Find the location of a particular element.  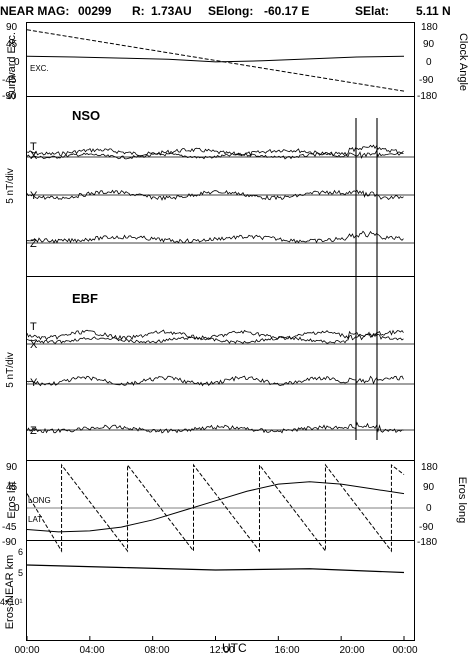

x-tick-6: 00:00 is located at coordinates (404, 650).